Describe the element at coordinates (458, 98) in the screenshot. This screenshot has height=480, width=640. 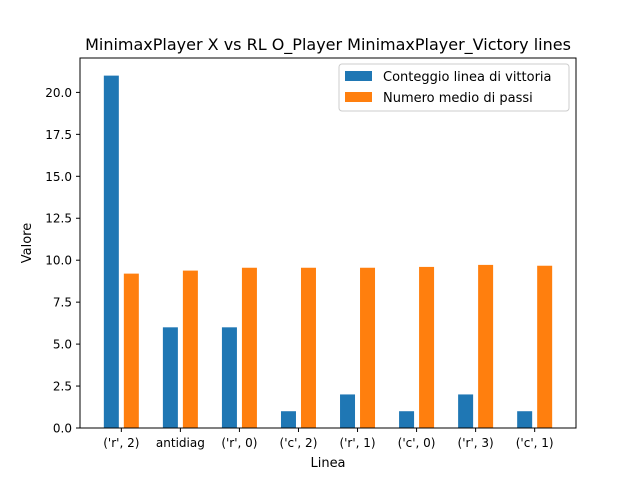
I see `legend-label-1: Numero medio di passi` at that location.